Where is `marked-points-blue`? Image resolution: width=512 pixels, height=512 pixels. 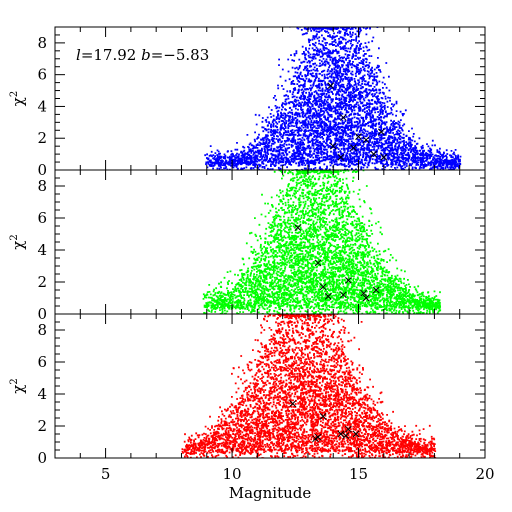 marked-points-blue is located at coordinates (357, 121).